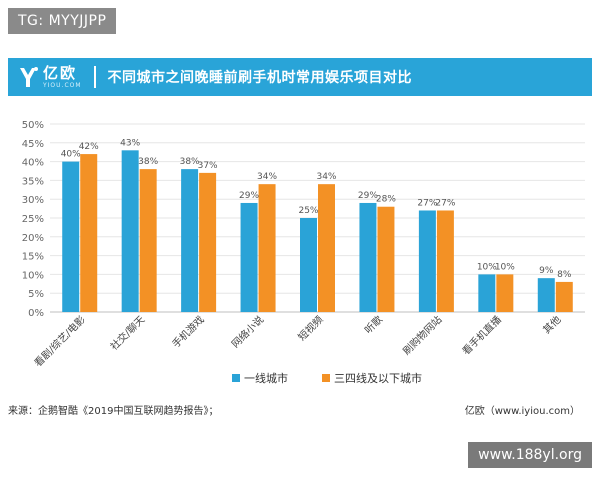 This screenshot has width=600, height=480. What do you see at coordinates (564, 275) in the screenshot?
I see `data-label: 8%` at bounding box center [564, 275].